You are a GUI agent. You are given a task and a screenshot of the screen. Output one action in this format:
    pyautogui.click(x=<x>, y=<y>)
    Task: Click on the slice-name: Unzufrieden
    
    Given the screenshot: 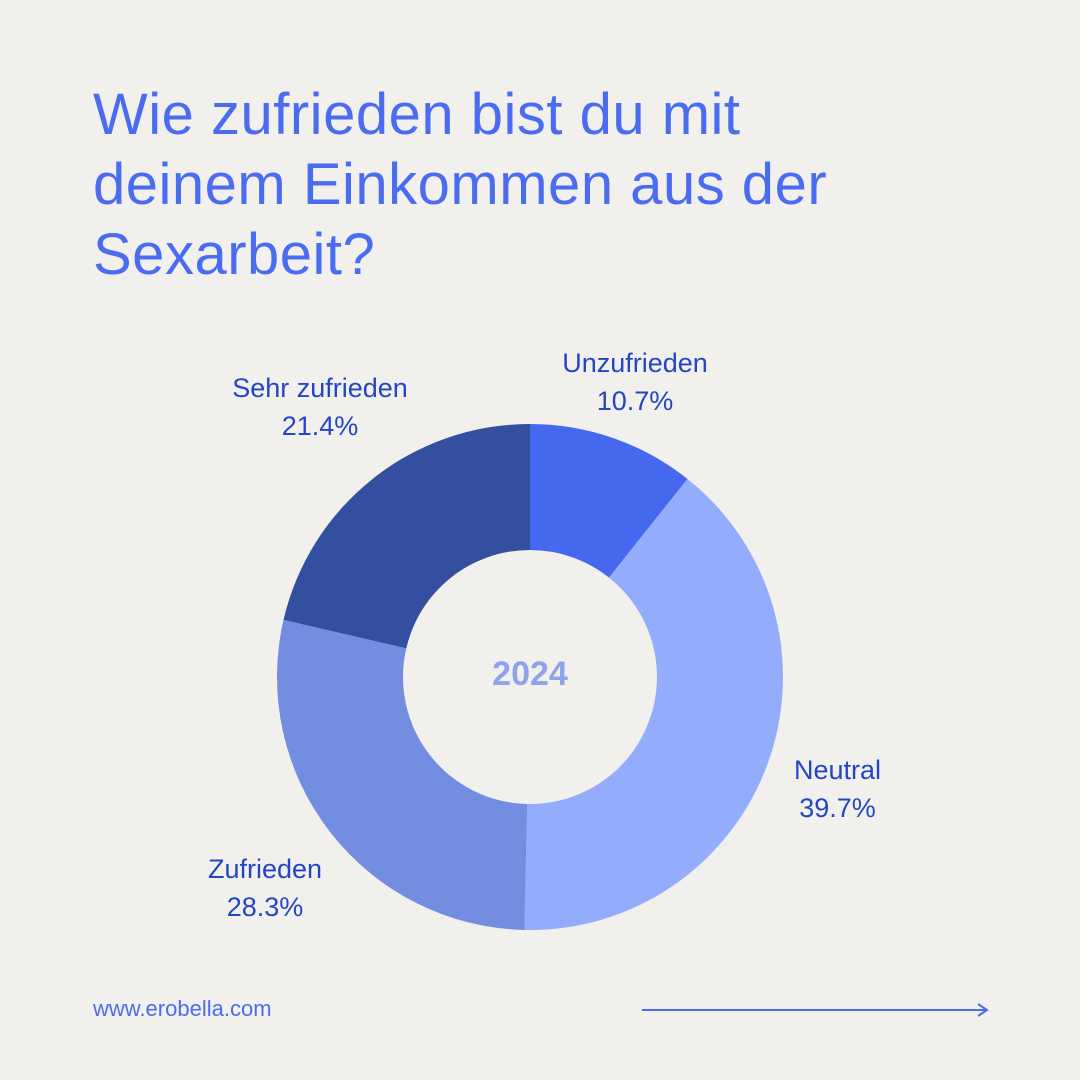 What is the action you would take?
    pyautogui.click(x=635, y=363)
    